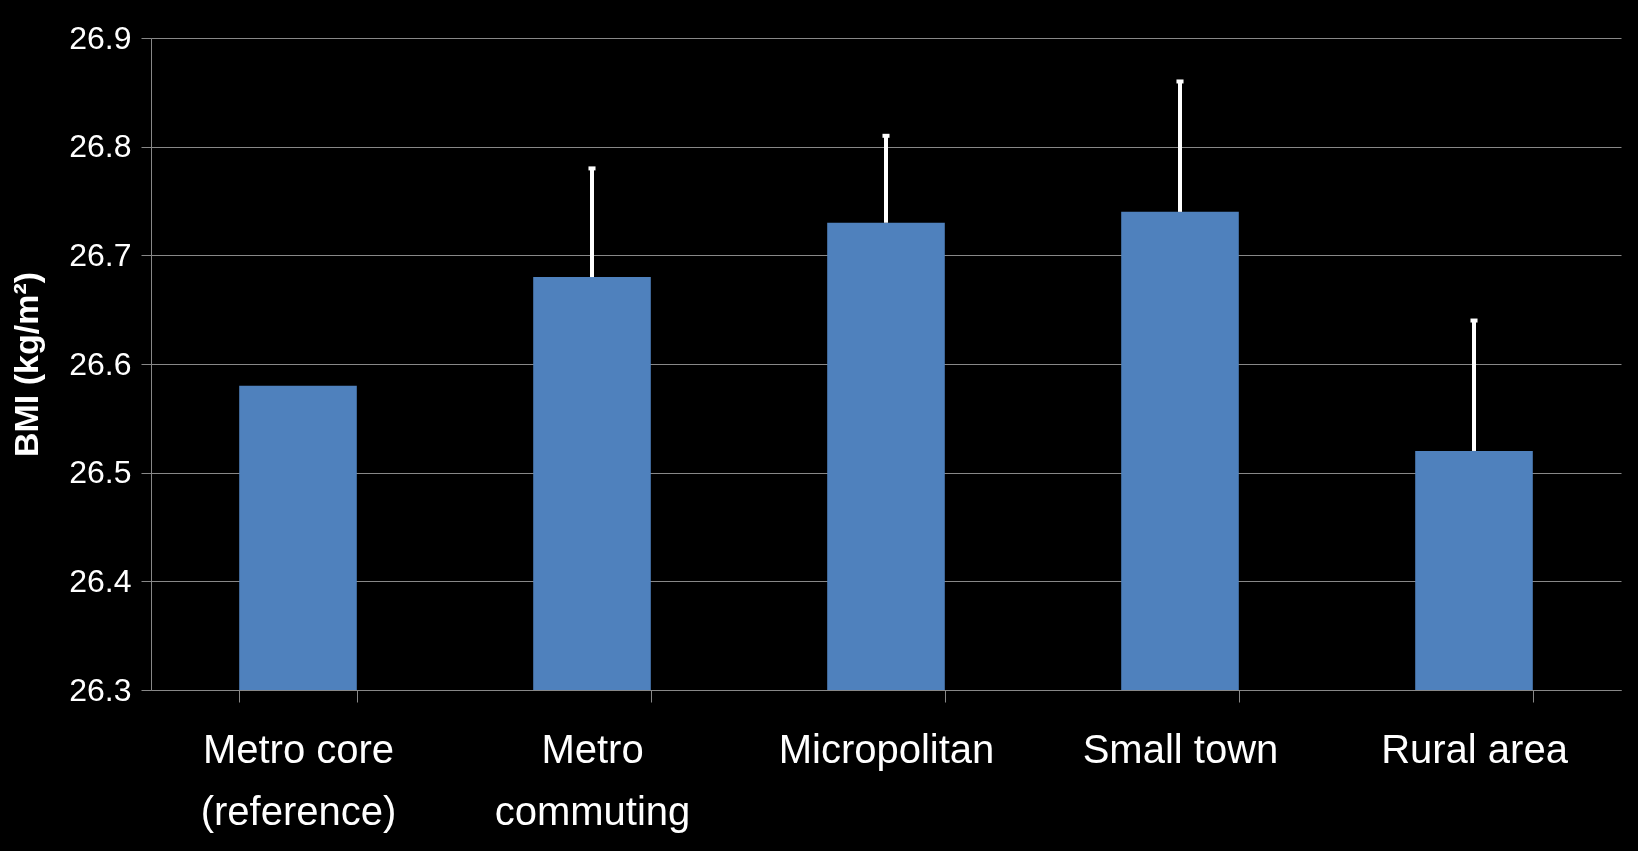  Describe the element at coordinates (26, 364) in the screenshot. I see `y-axis-title: BMI (kg/m²)` at that location.